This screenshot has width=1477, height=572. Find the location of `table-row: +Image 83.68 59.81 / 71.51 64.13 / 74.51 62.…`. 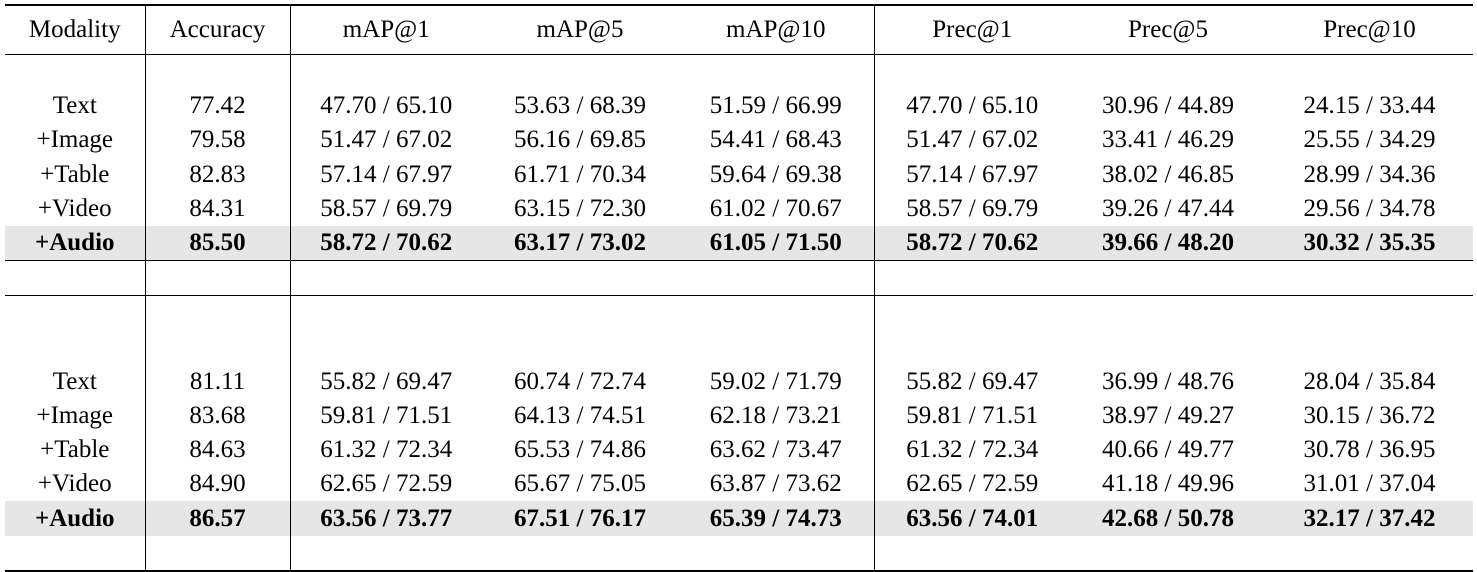

table-row: +Image 83.68 59.81 / 71.51 64.13 / 74.51 62.… is located at coordinates (739, 416).